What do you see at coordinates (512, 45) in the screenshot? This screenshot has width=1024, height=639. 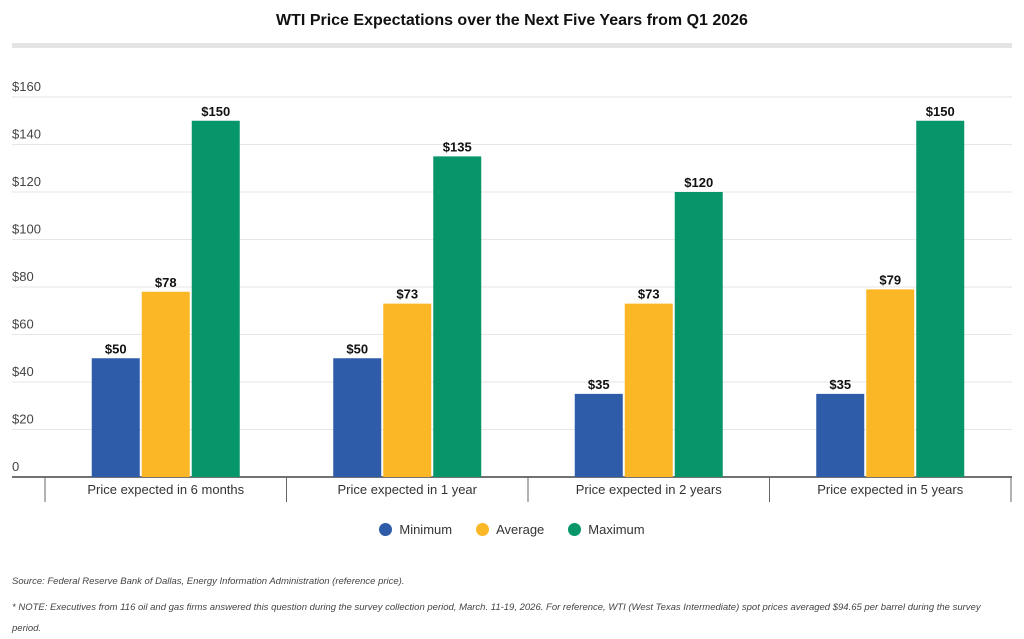 I see `title-divider` at bounding box center [512, 45].